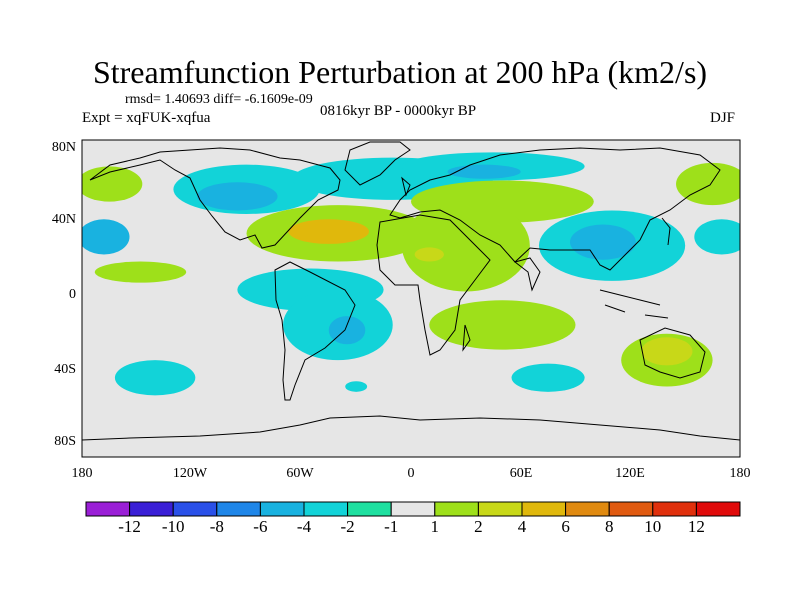  Describe the element at coordinates (411, 428) in the screenshot. I see `coast-antarctica` at that location.